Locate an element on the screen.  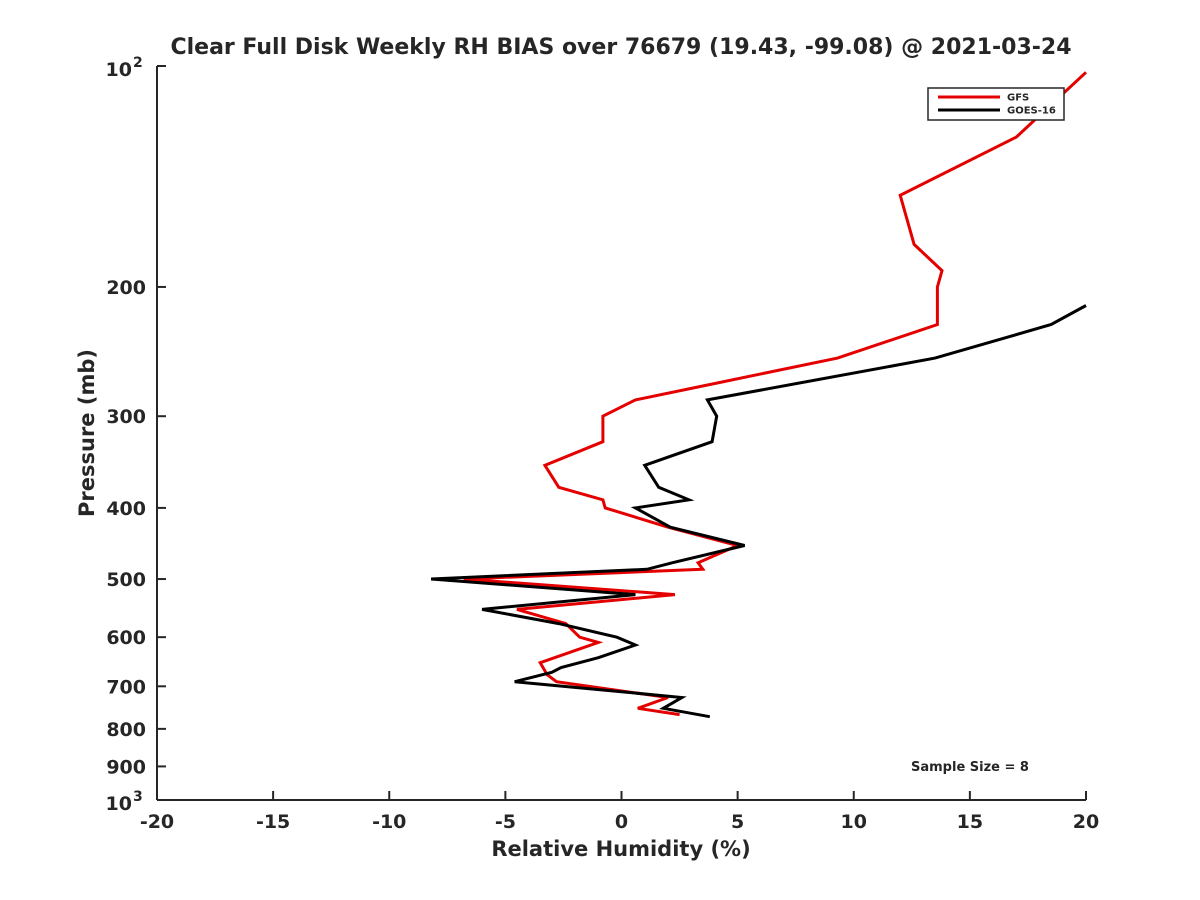
x-tick-label: -15 is located at coordinates (273, 822).